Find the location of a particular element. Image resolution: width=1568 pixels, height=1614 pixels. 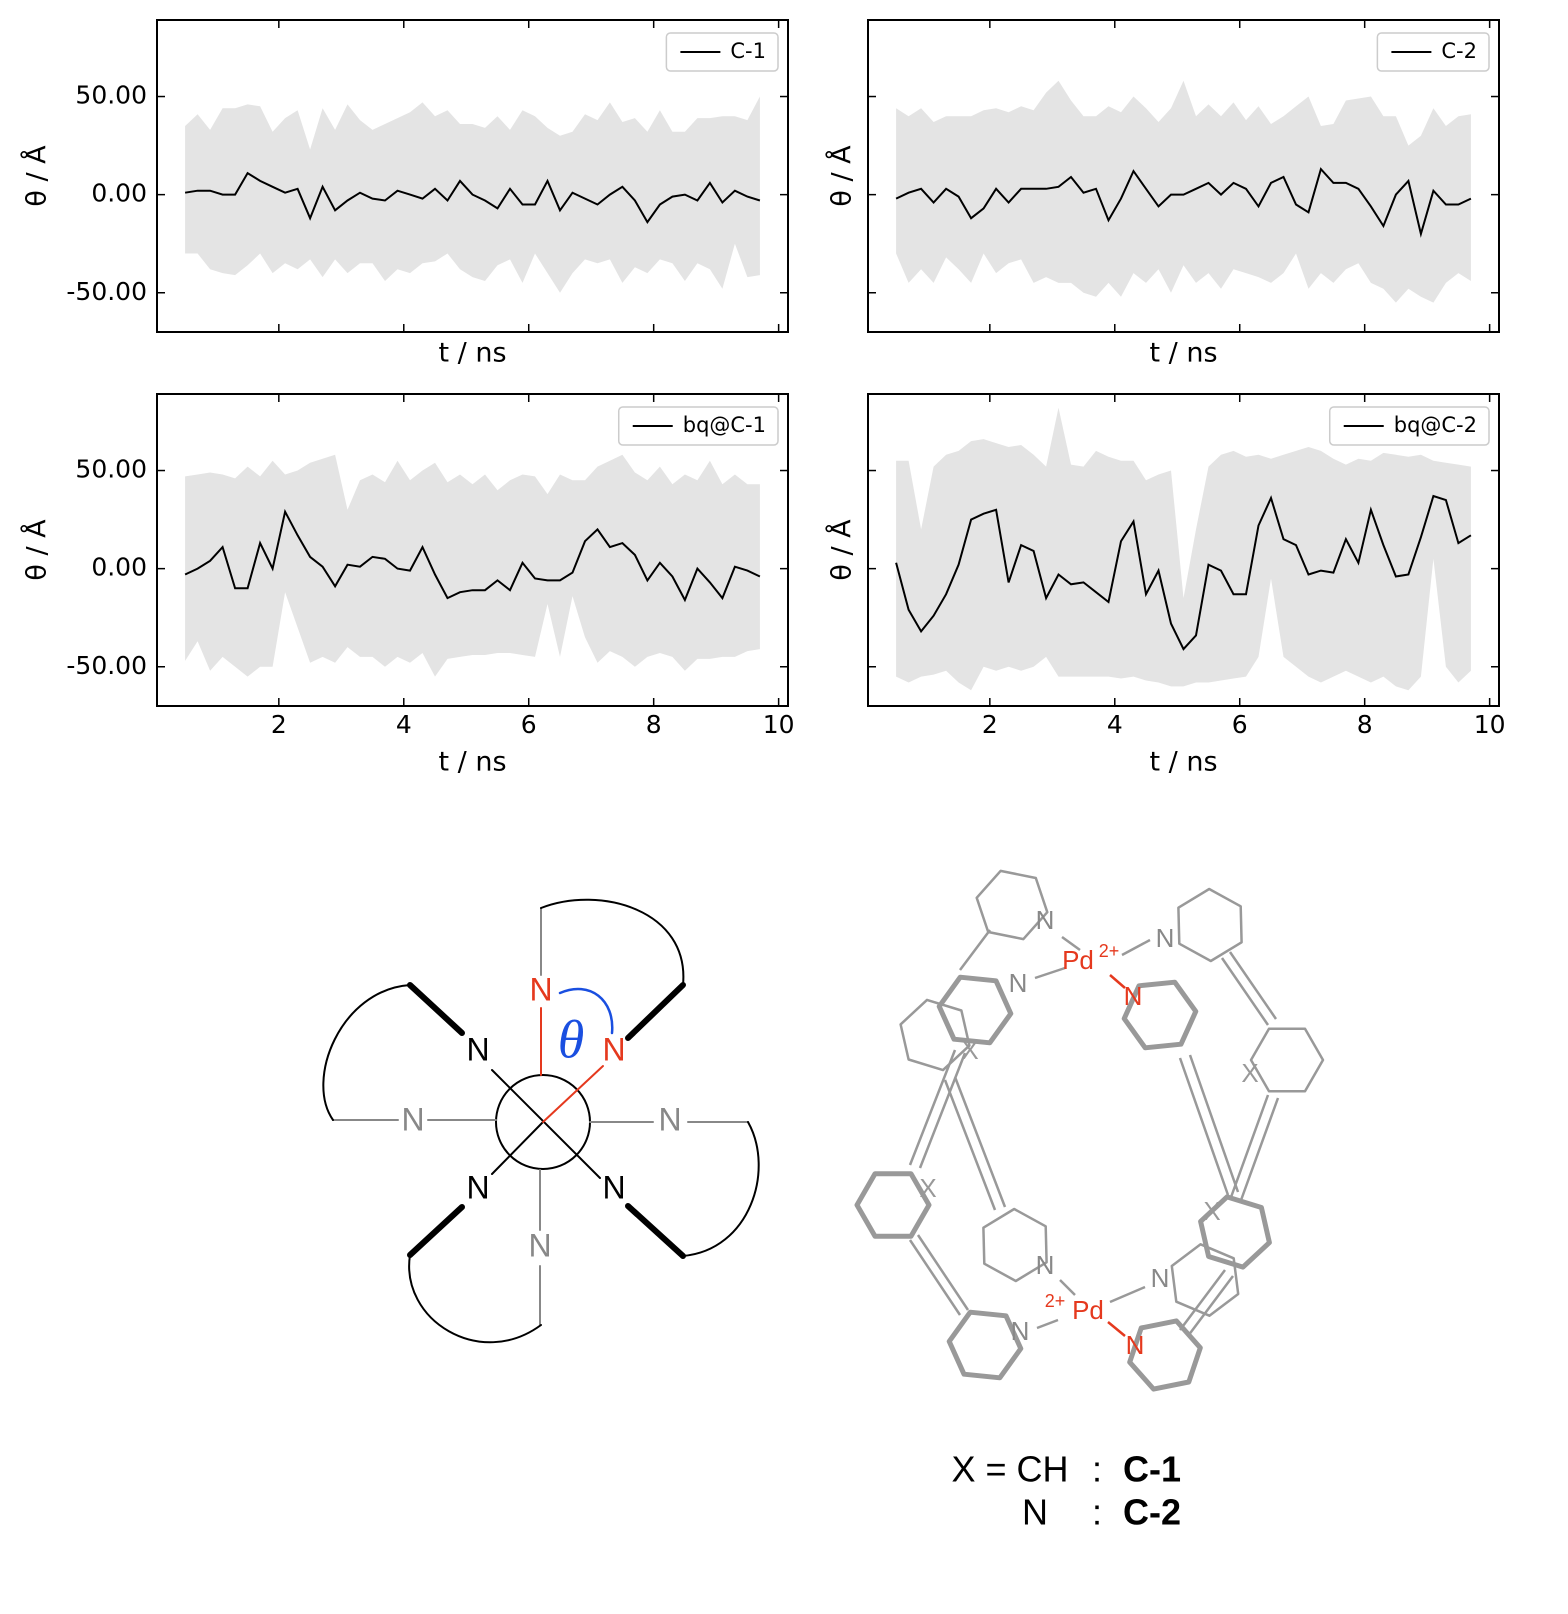

panel: -50.00 0.00 50.00 t / ns θ / Å C-1 is located at coordinates (405, 194).